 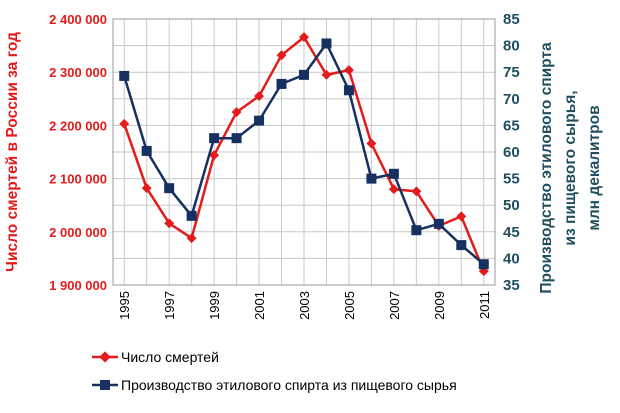 I want to click on right-tick-label: 50, so click(x=511, y=205).